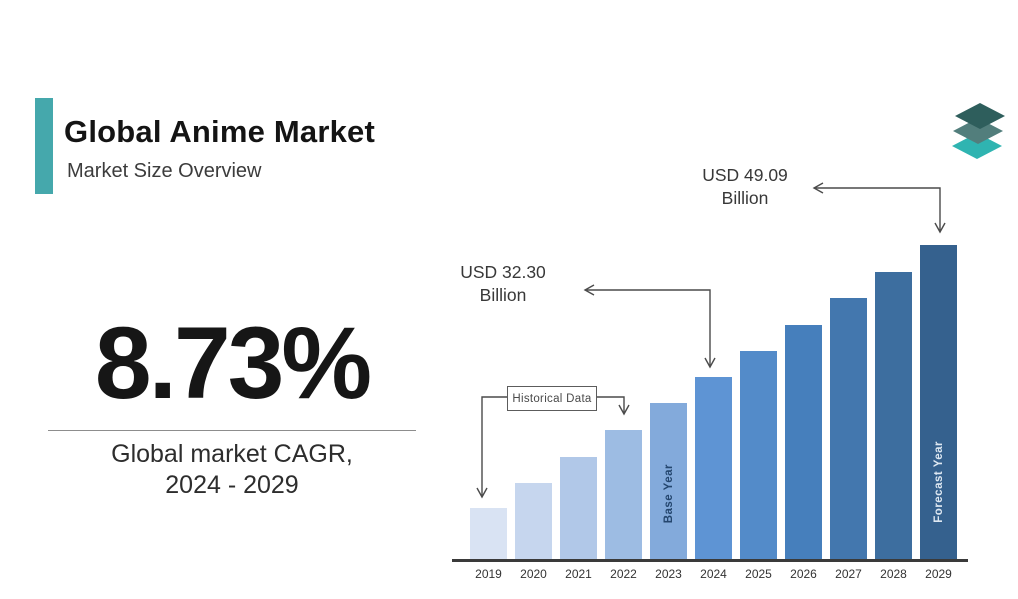 This screenshot has height=599, width=1018. What do you see at coordinates (745, 175) in the screenshot?
I see `callout-2029-line1: USD 49.09` at bounding box center [745, 175].